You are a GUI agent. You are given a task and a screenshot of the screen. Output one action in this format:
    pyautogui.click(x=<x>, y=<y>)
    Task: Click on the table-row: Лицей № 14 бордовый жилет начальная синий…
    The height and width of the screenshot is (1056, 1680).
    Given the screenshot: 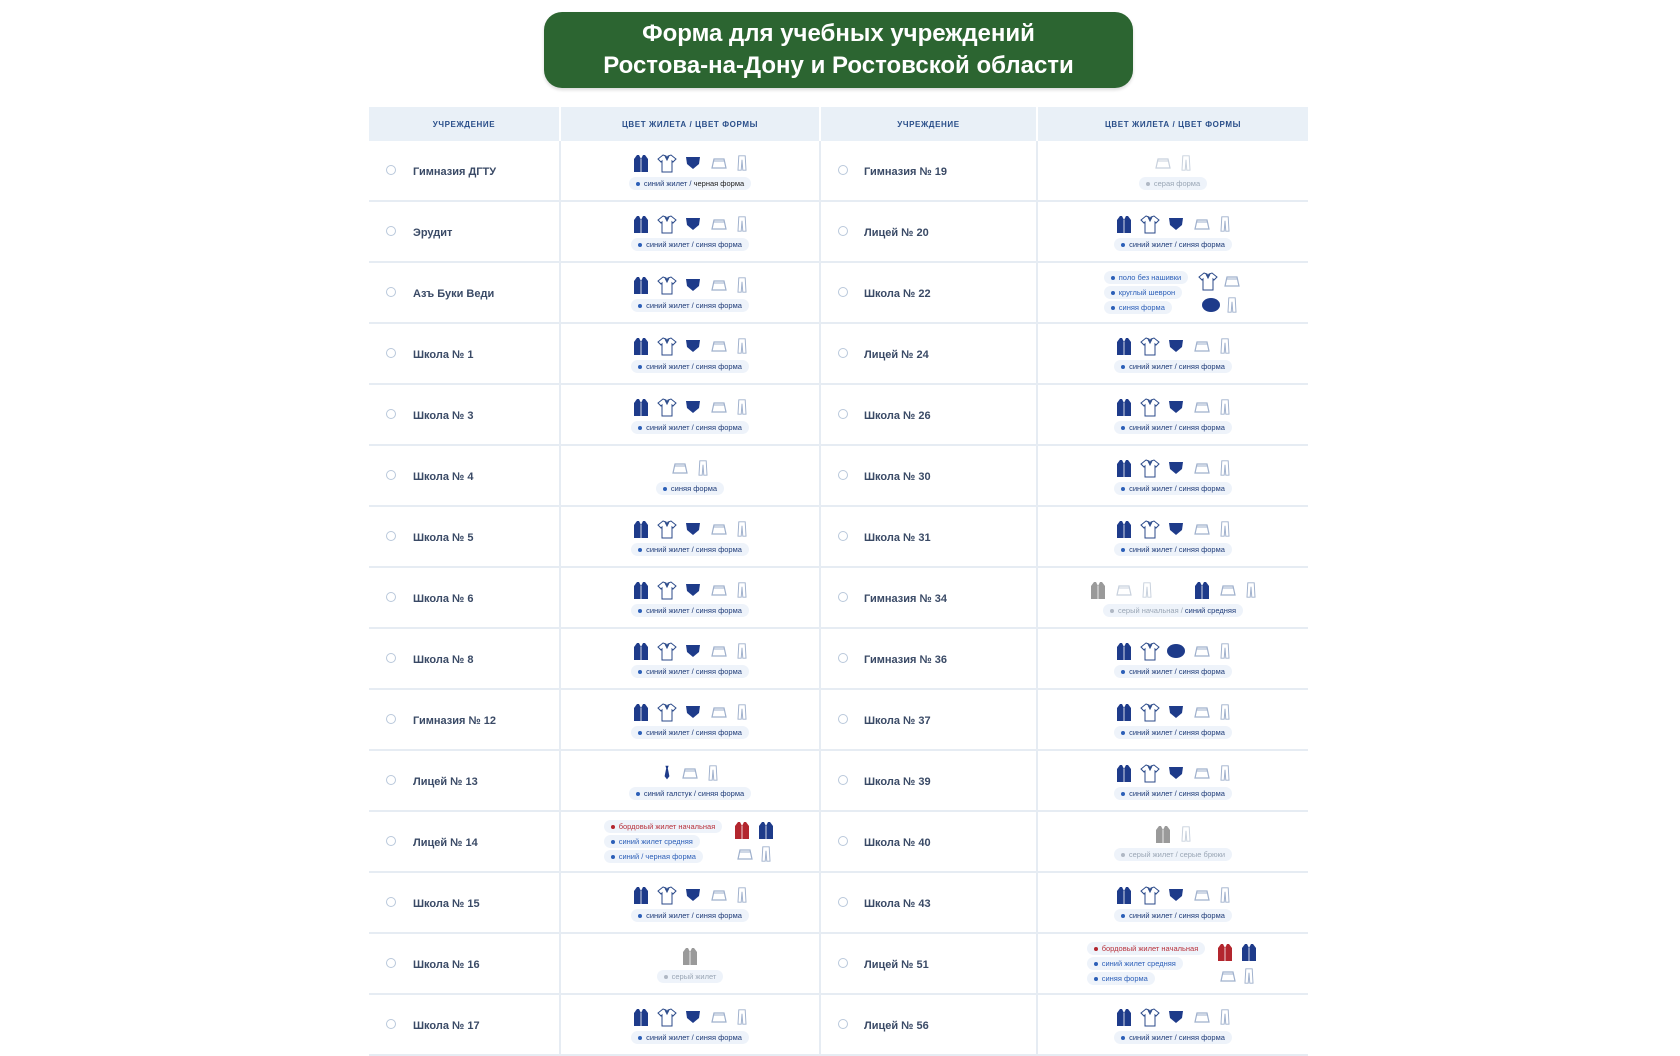 What is the action you would take?
    pyautogui.click(x=838, y=842)
    